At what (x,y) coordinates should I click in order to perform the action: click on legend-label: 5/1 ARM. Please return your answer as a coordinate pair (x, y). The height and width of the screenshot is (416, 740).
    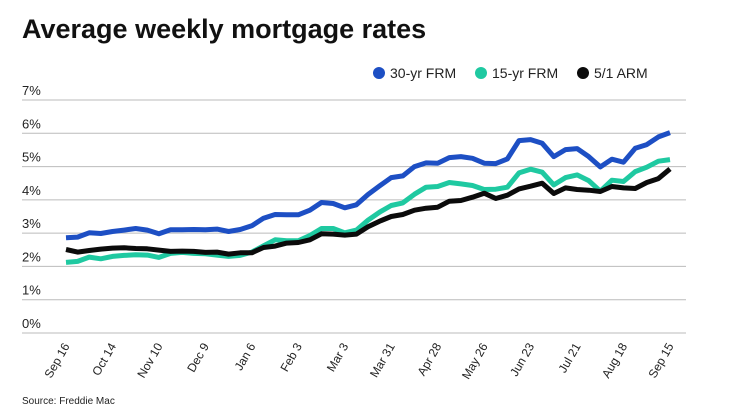
    Looking at the image, I should click on (621, 73).